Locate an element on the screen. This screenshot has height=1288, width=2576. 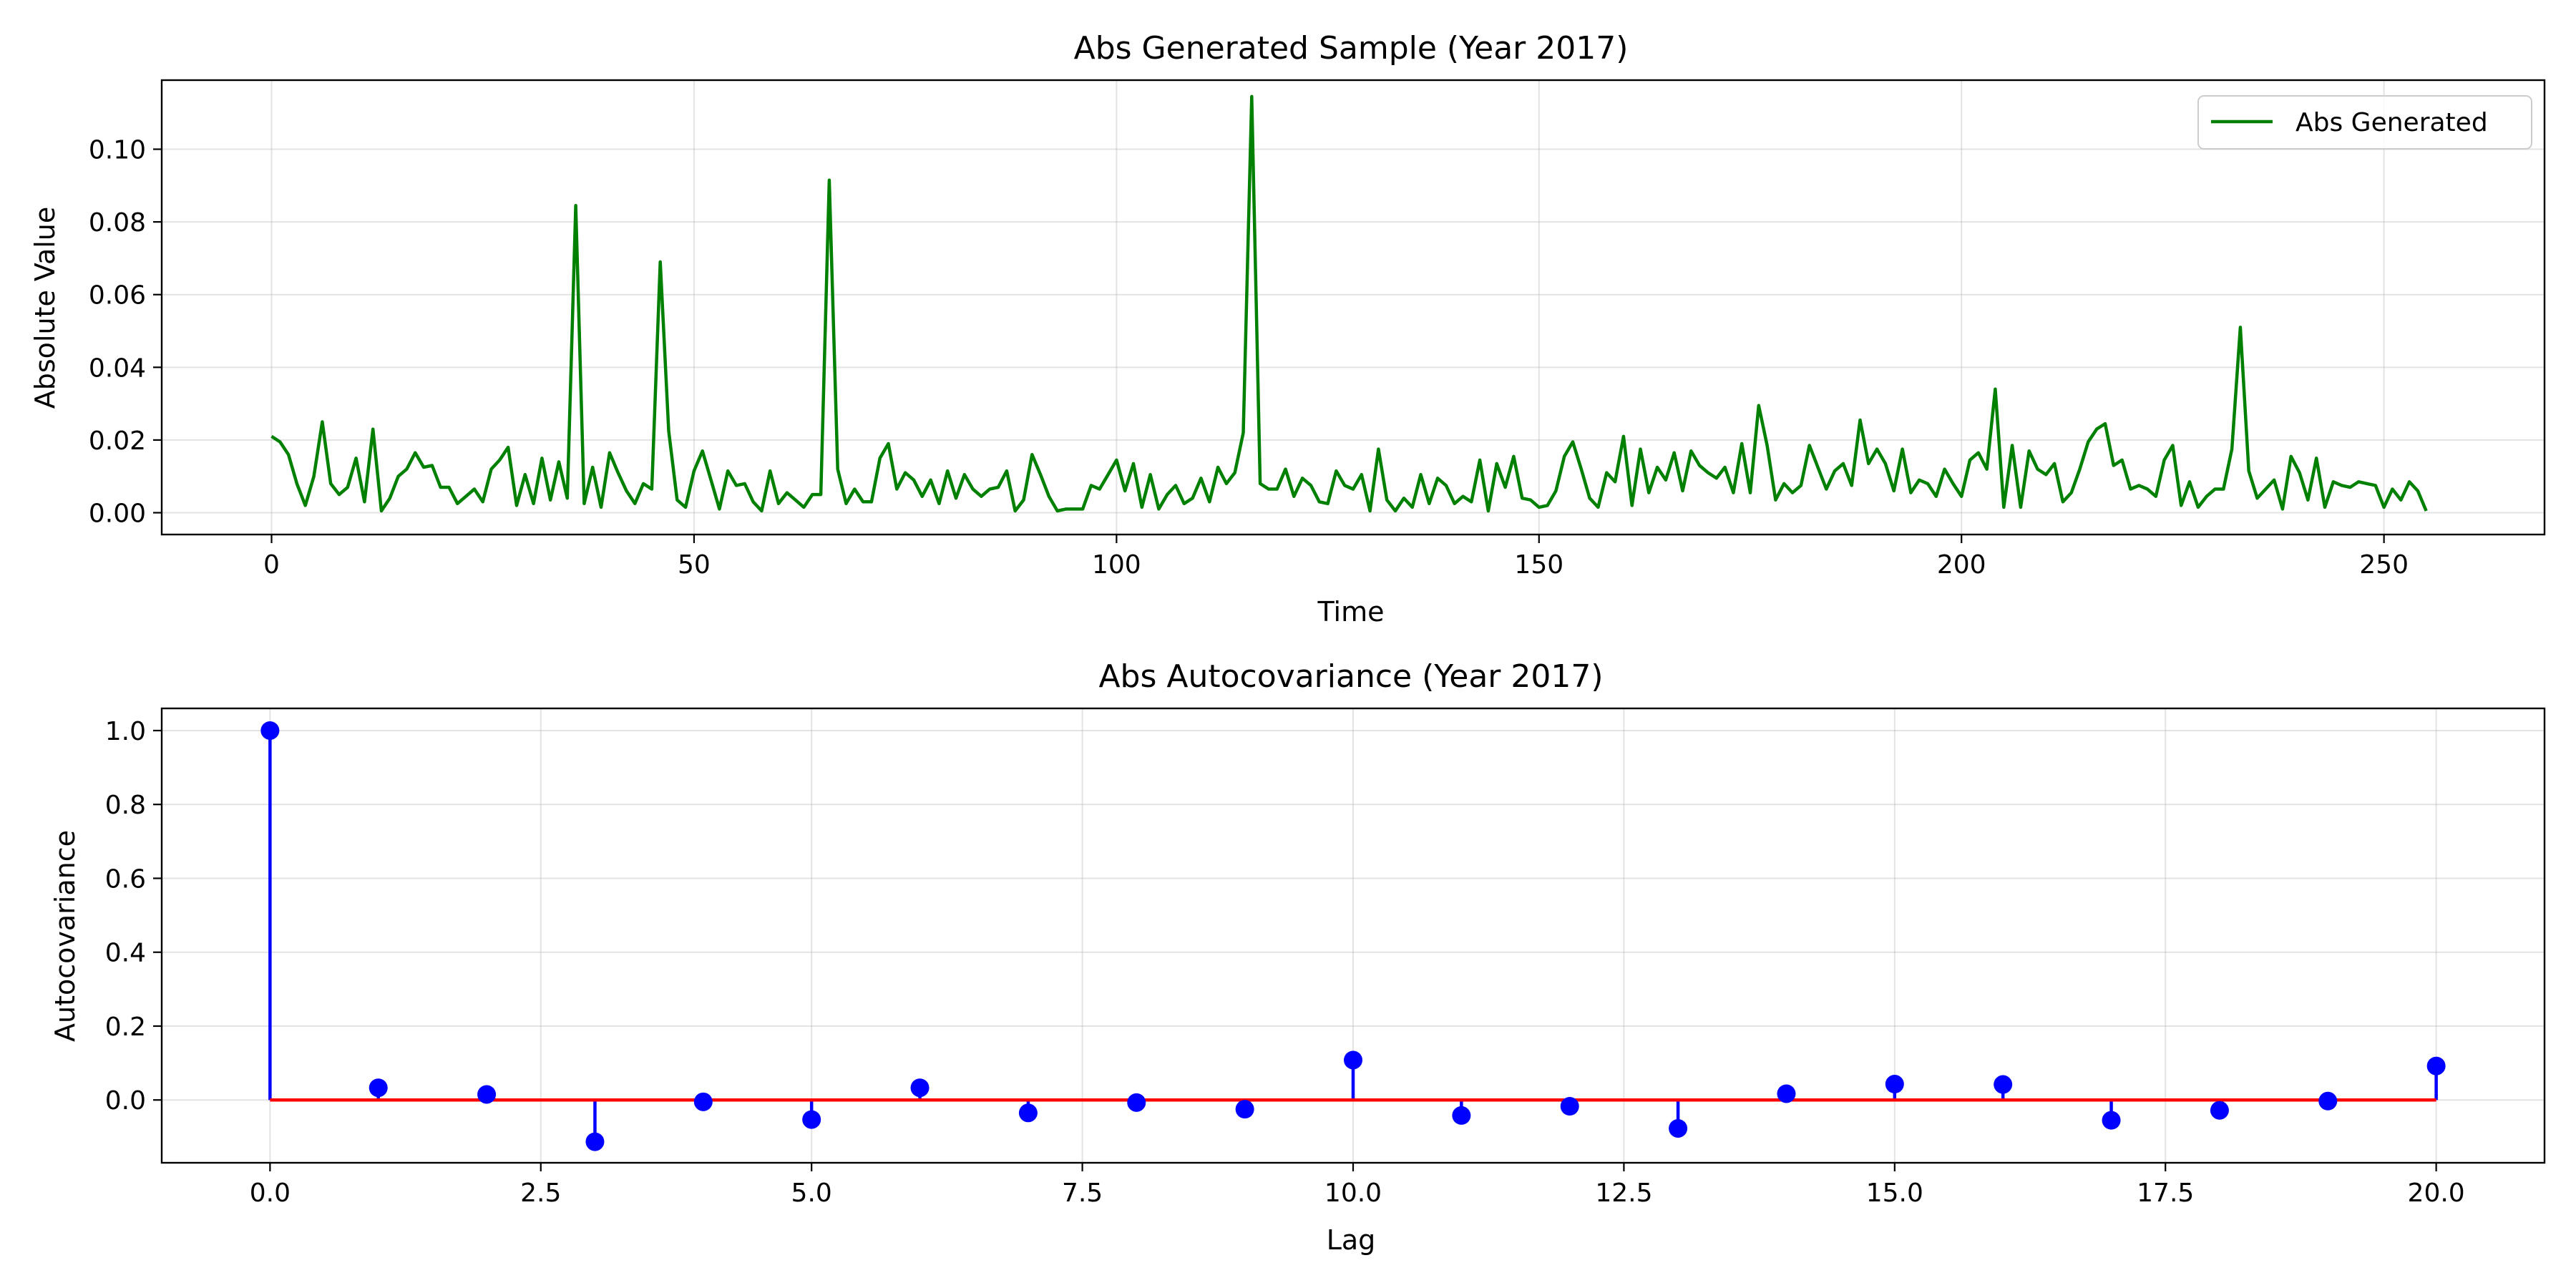
x-tick-label: 250 is located at coordinates (2384, 565).